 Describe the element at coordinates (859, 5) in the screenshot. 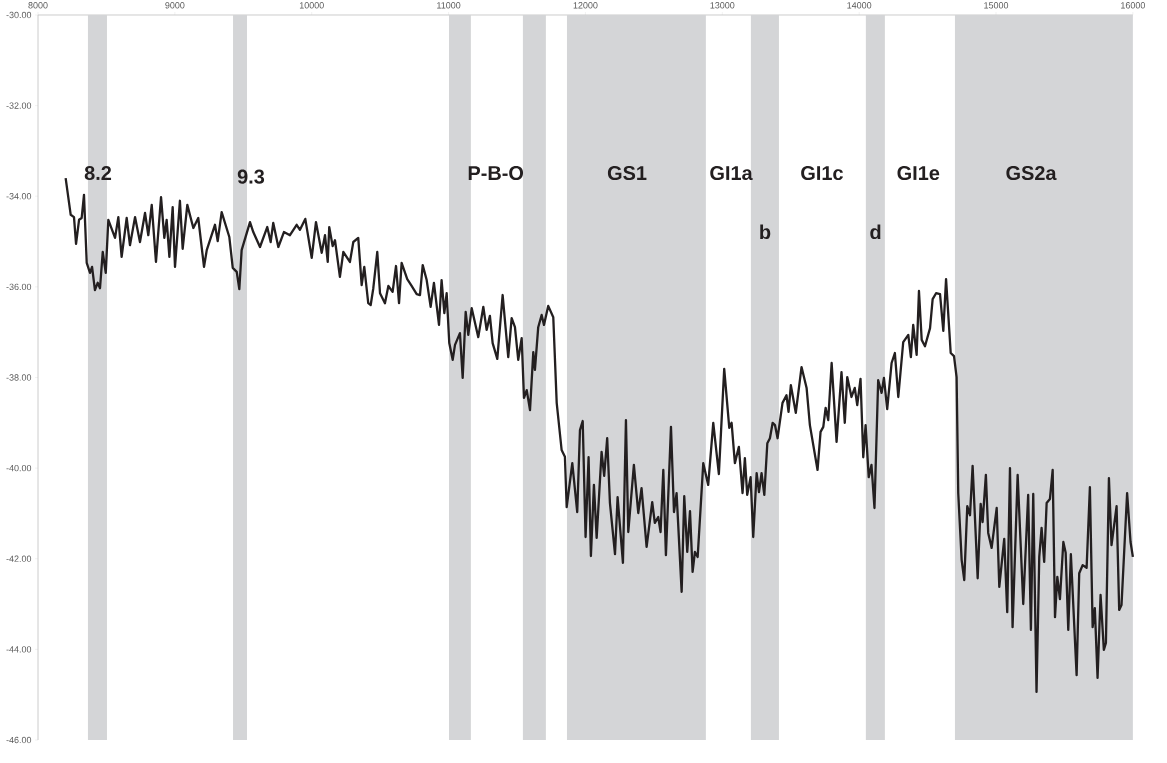

I see `x-tick-label: 14000` at that location.